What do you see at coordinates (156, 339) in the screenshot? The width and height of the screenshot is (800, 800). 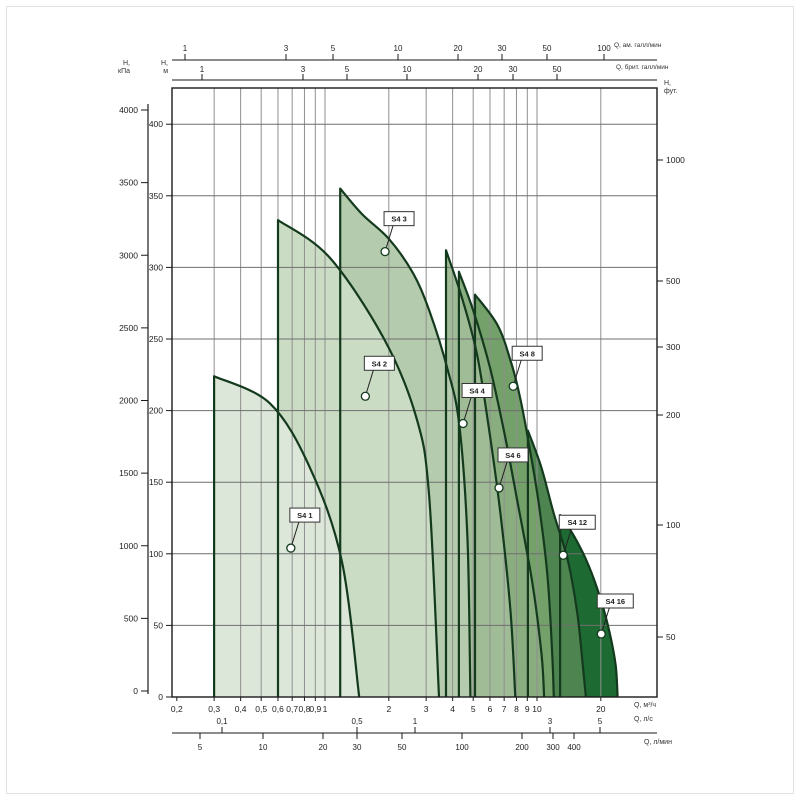 I see `tick-label-m: 250` at bounding box center [156, 339].